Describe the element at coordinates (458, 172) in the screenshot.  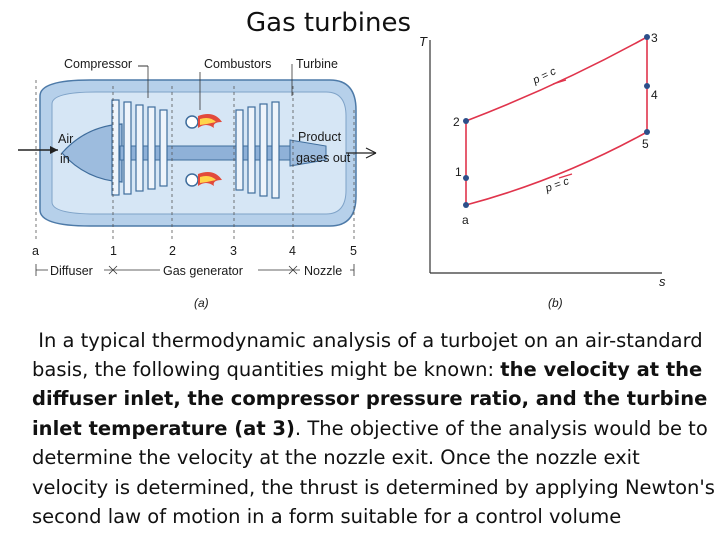
I see `state-label-1: 1` at that location.